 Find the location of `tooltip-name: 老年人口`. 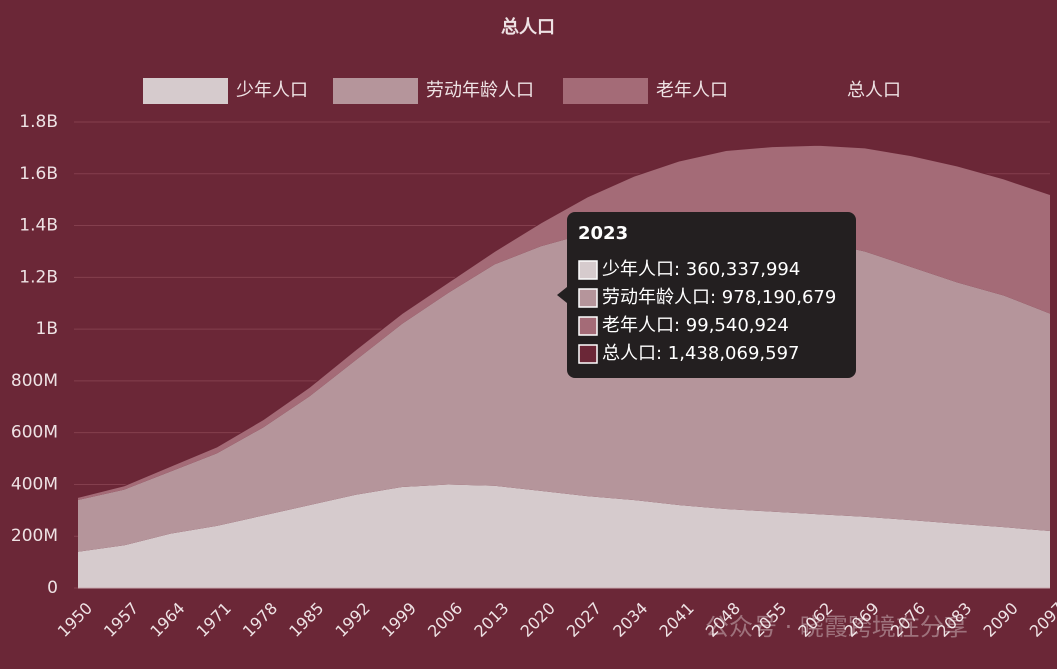

tooltip-name: 老年人口 is located at coordinates (638, 325).